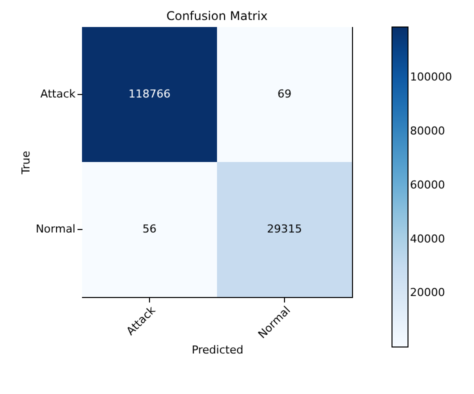 The width and height of the screenshot is (474, 394). I want to click on data-label: 29315, so click(284, 229).